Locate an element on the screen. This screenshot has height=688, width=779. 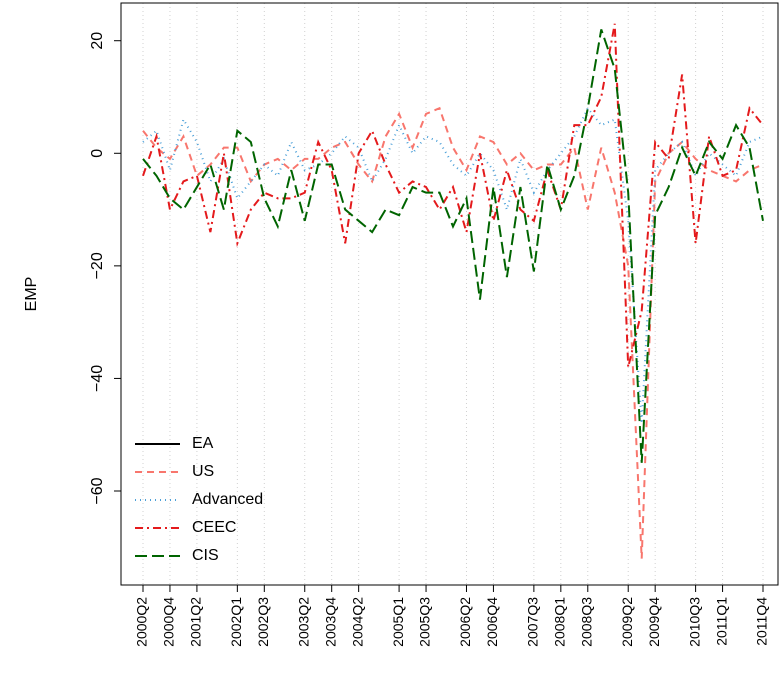
y-axis-label: EMP is located at coordinates (31, 294).